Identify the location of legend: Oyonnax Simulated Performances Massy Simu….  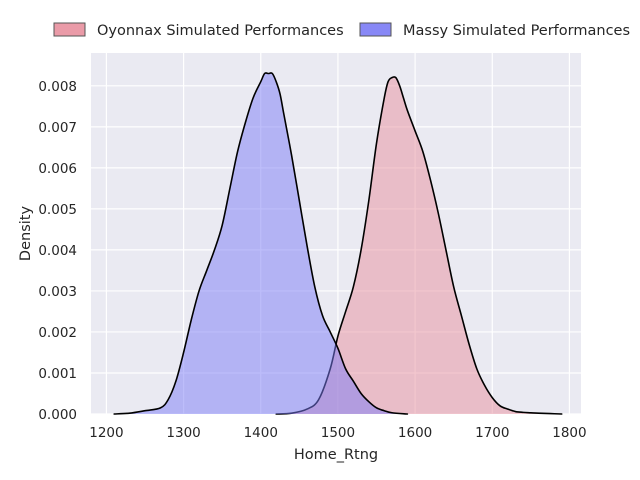
(341, 30).